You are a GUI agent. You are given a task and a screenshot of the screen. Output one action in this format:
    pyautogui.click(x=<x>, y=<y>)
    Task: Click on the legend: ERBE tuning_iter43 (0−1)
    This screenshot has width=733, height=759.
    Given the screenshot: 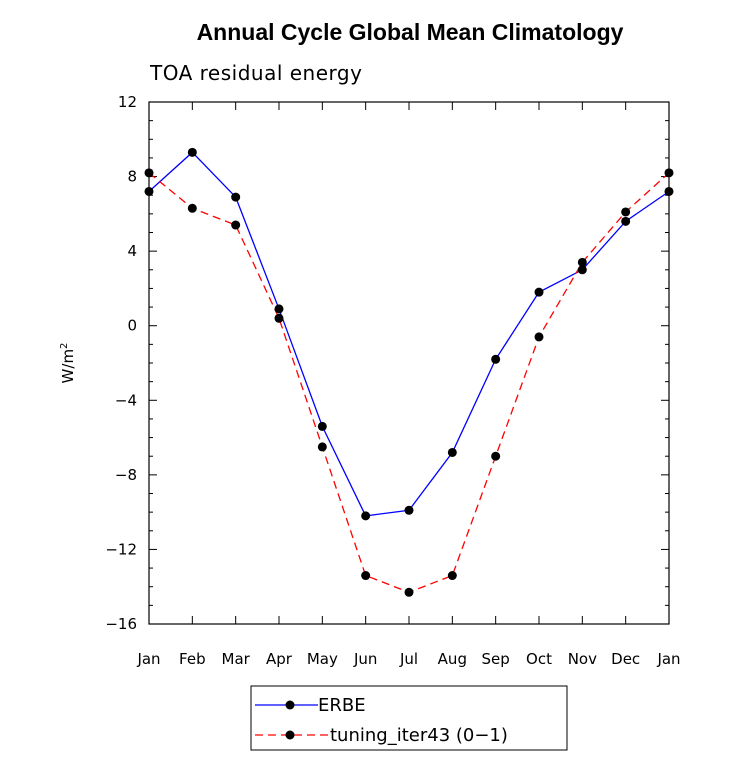 What is the action you would take?
    pyautogui.click(x=409, y=718)
    